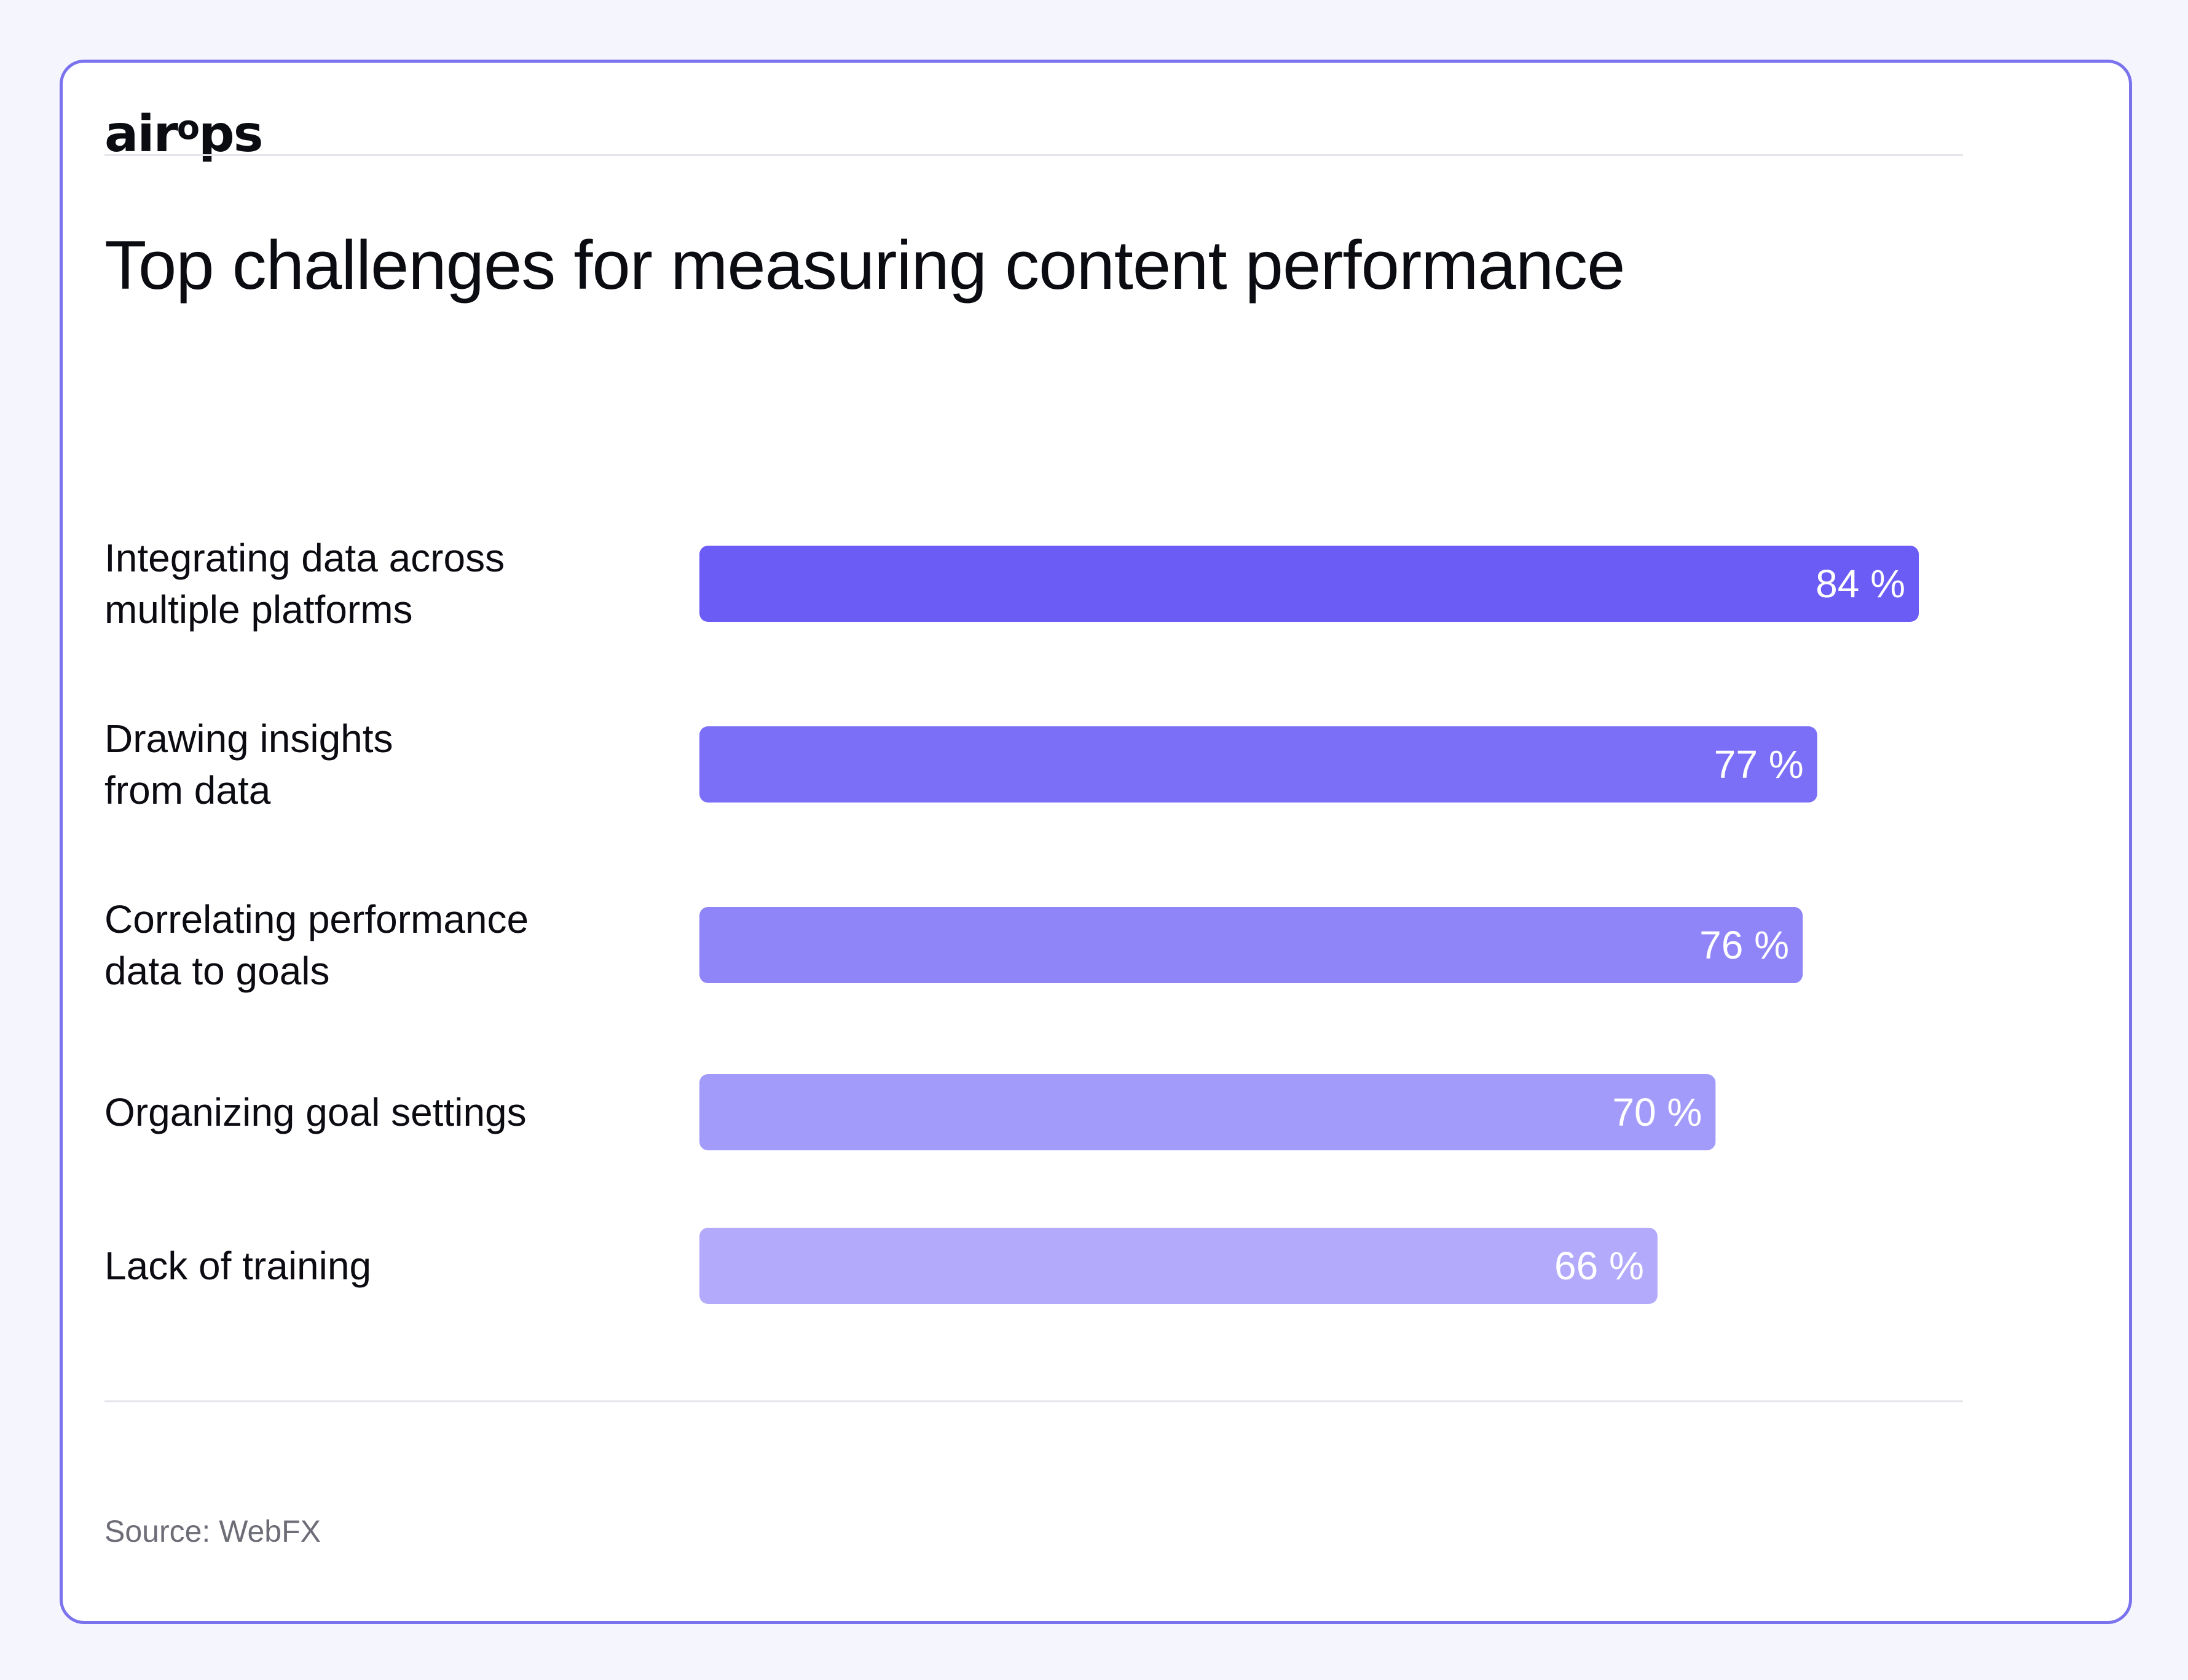 The image size is (2188, 1680). What do you see at coordinates (1033, 155) in the screenshot?
I see `header-divider` at bounding box center [1033, 155].